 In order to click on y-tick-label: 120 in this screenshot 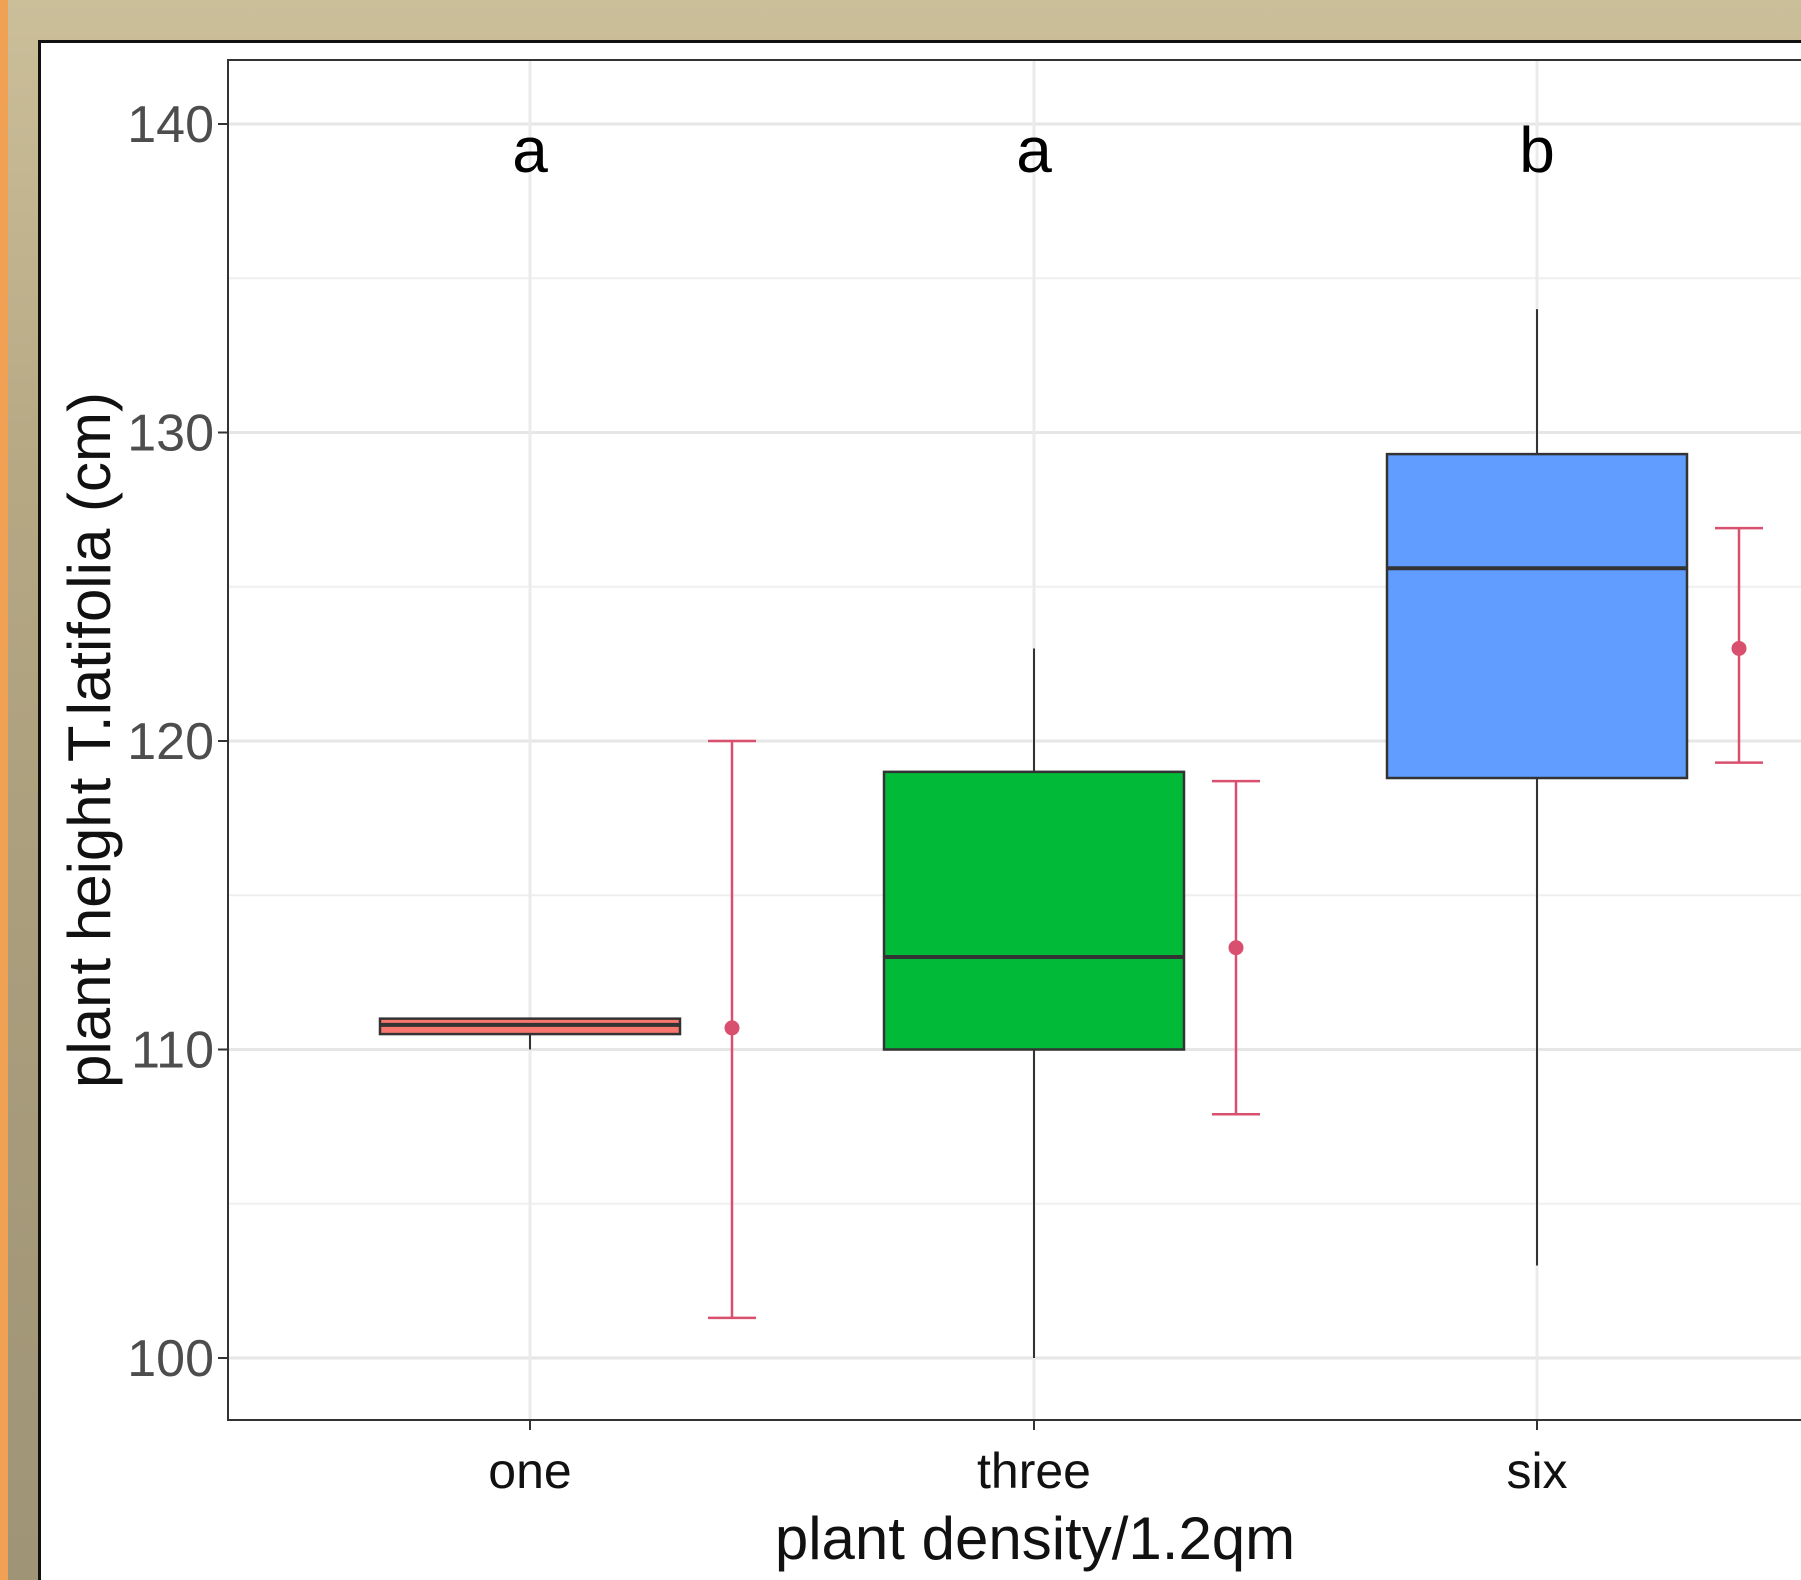, I will do `click(170, 742)`.